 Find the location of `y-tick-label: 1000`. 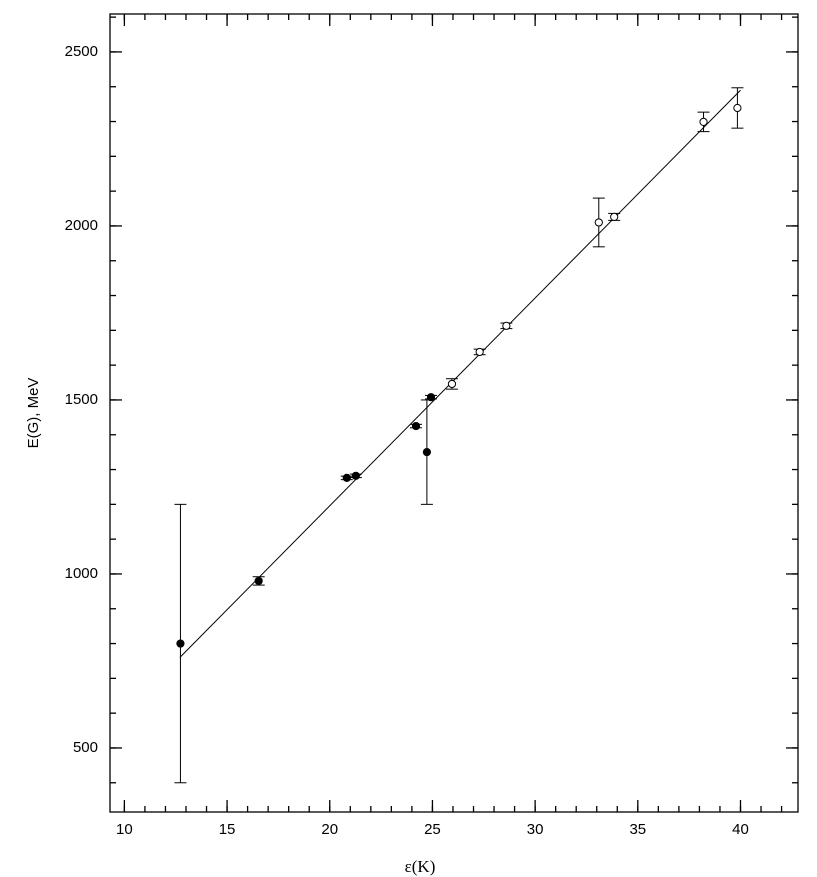

y-tick-label: 1000 is located at coordinates (81, 573).